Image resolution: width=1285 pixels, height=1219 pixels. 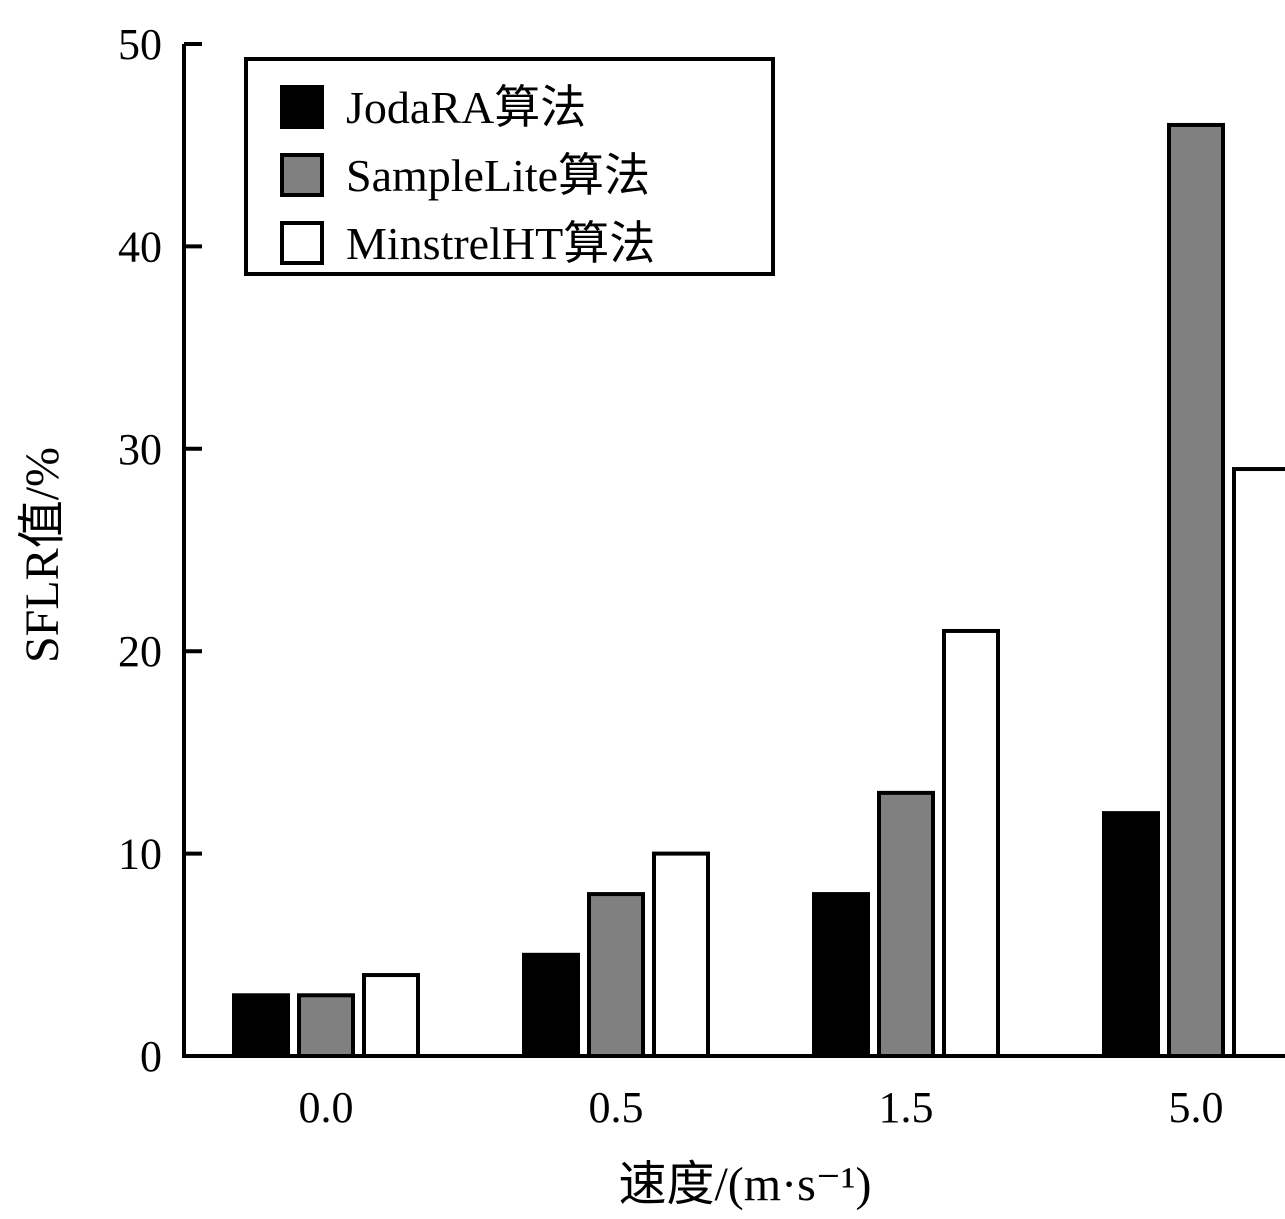 I want to click on y-axis-title: SFLR值/%, so click(x=42, y=555).